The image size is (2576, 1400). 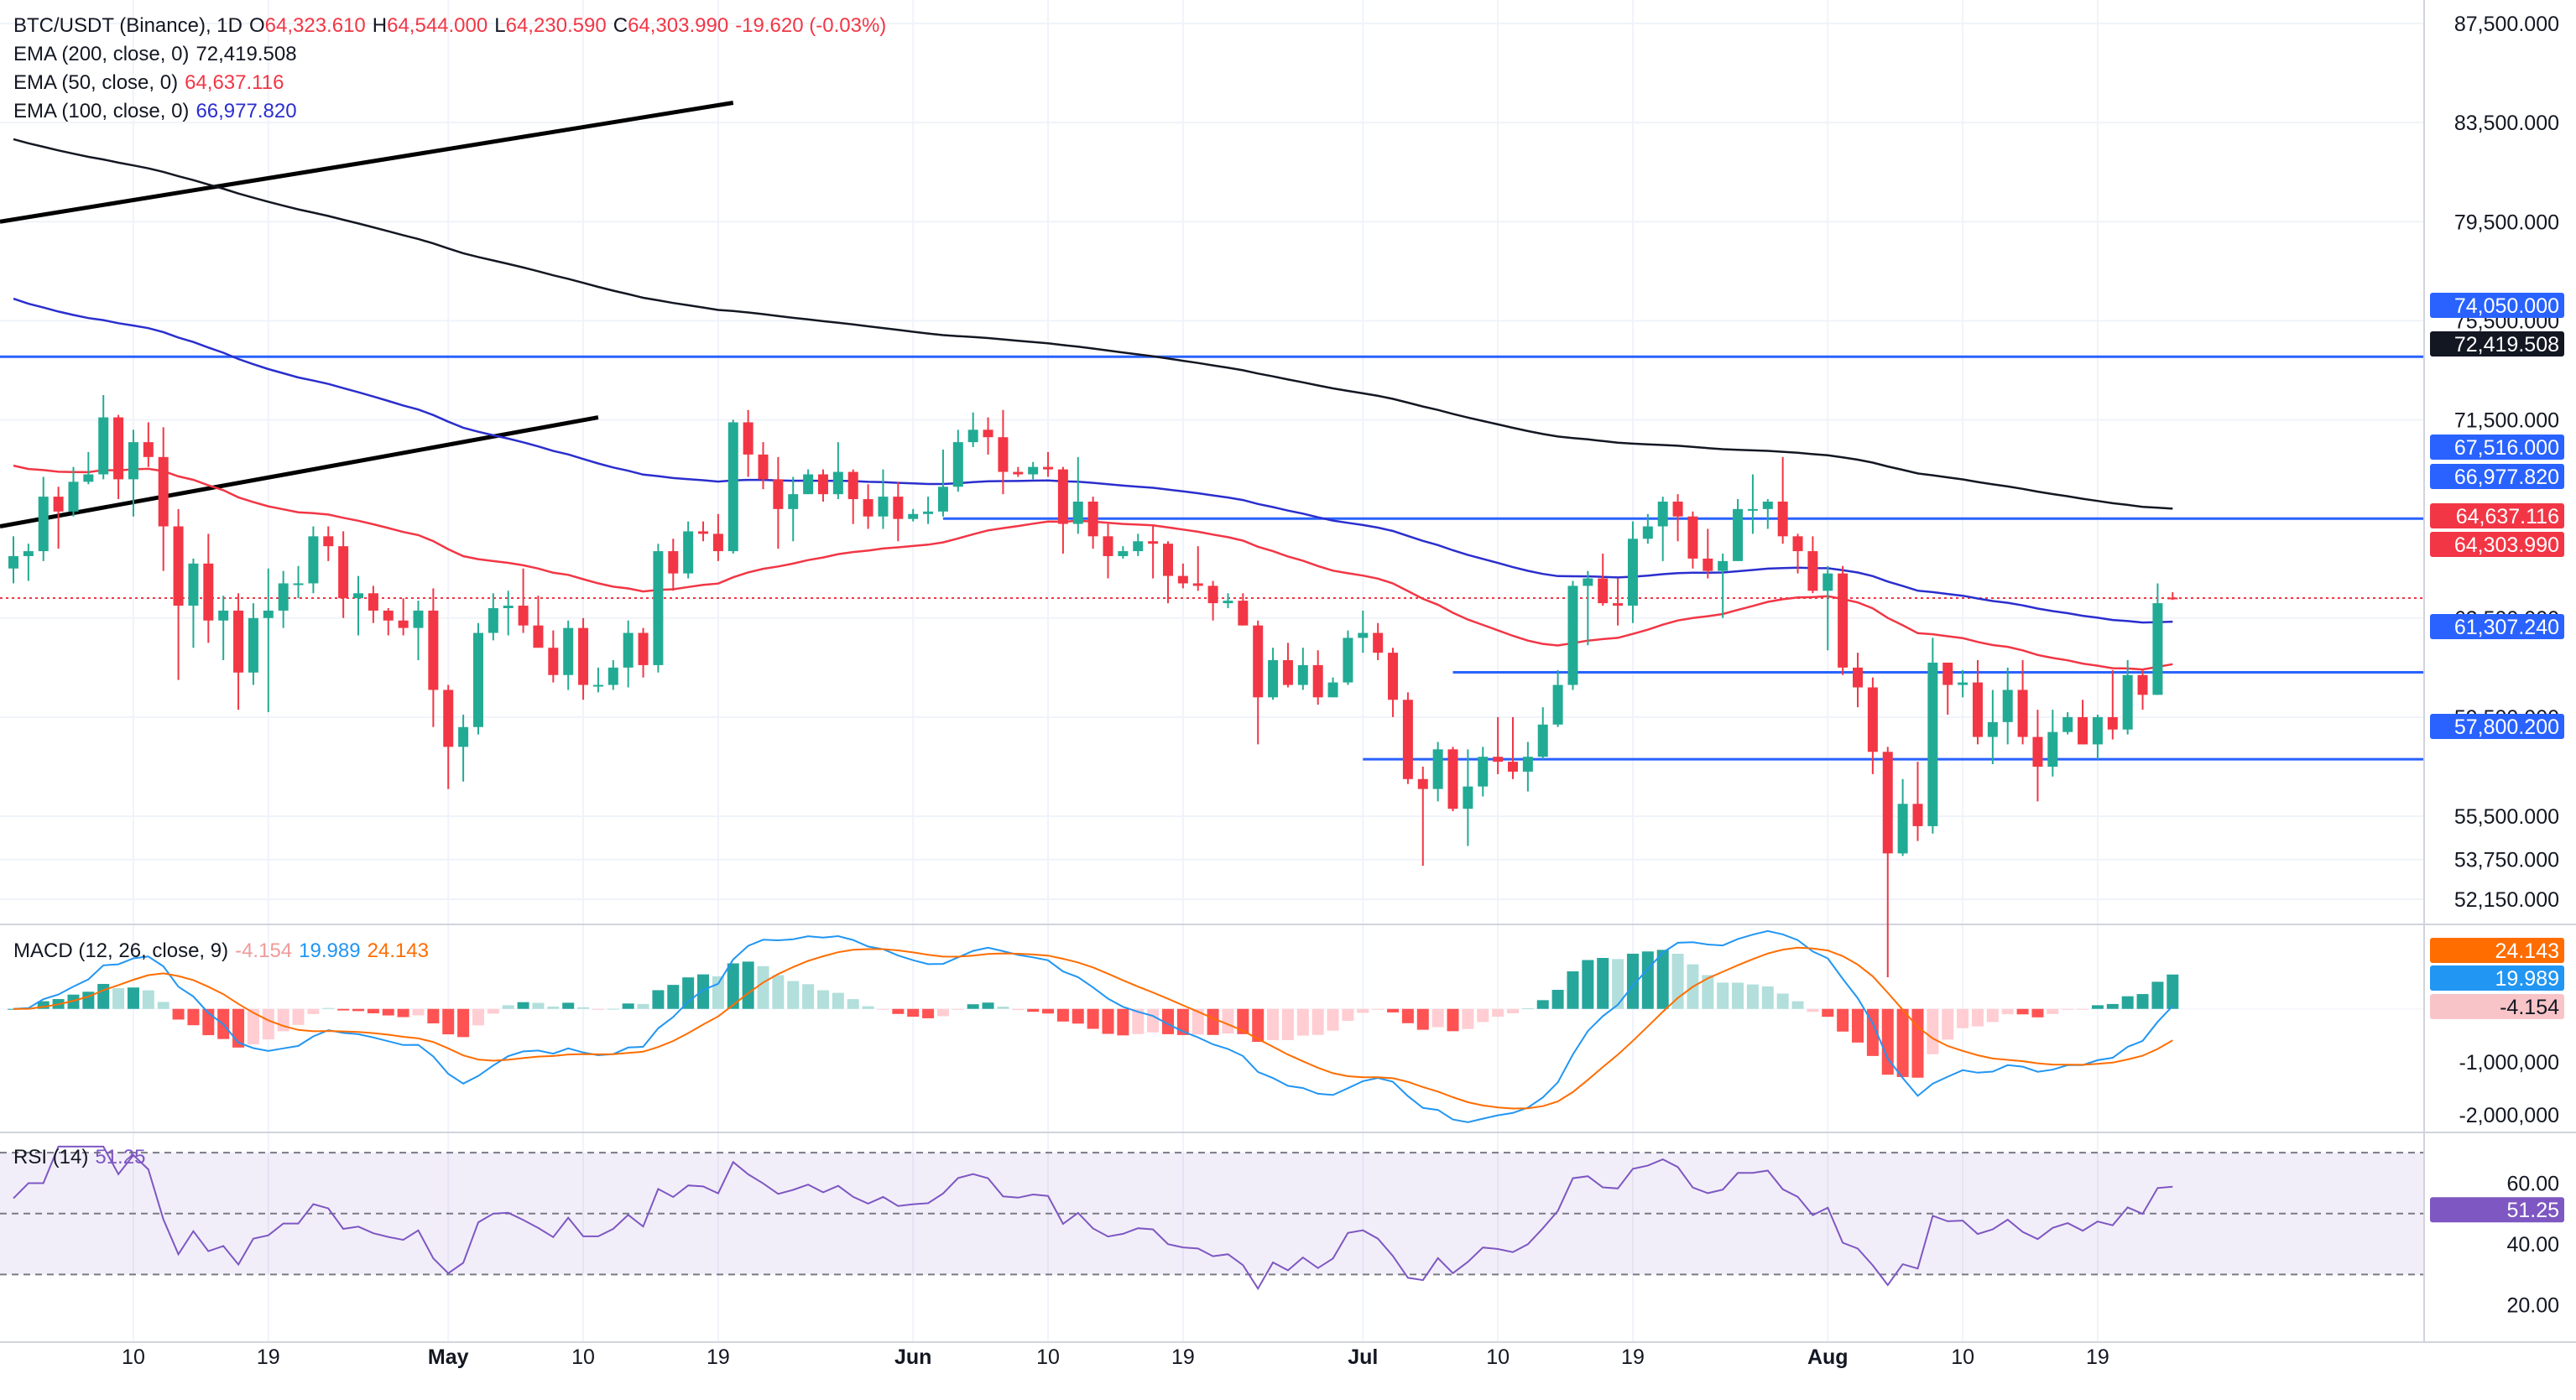 What do you see at coordinates (2506, 627) in the screenshot?
I see `price-badge-text: 61,307.240` at bounding box center [2506, 627].